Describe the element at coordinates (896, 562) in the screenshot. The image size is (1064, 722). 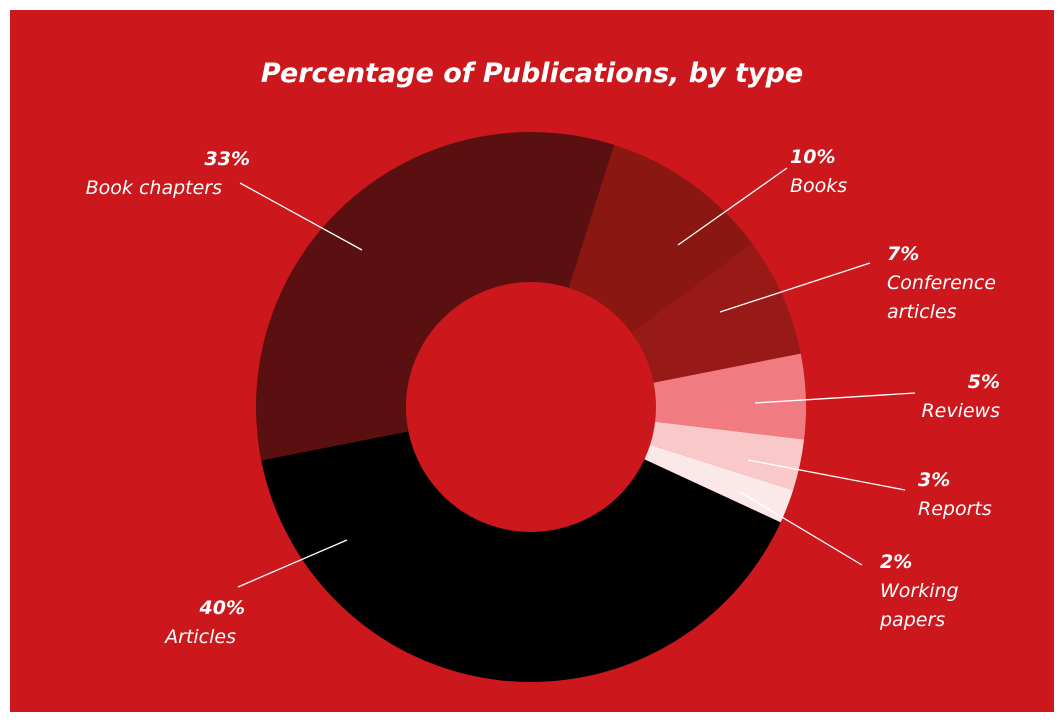
I see `value-label: 2%` at that location.